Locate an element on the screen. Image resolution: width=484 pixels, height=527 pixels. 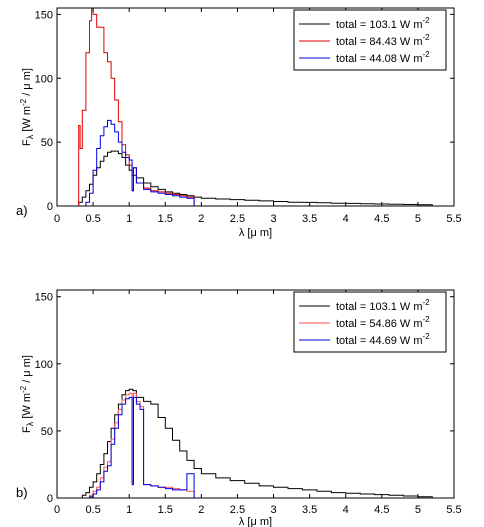
legend-label-3: total = 44.08 W m-2 is located at coordinates (383, 57).